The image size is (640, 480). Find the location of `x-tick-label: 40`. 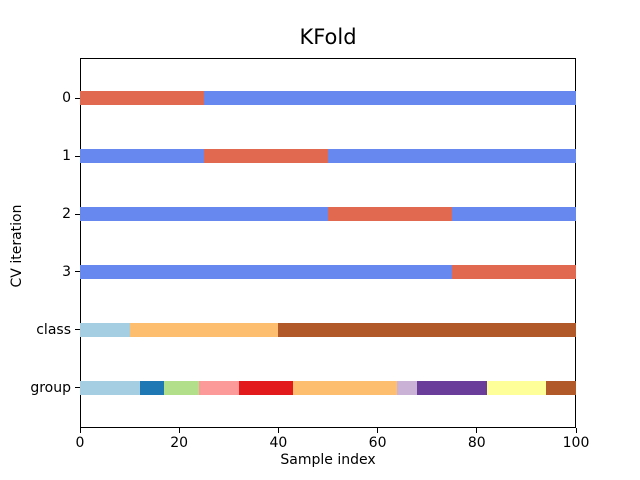

x-tick-label: 40 is located at coordinates (278, 443).